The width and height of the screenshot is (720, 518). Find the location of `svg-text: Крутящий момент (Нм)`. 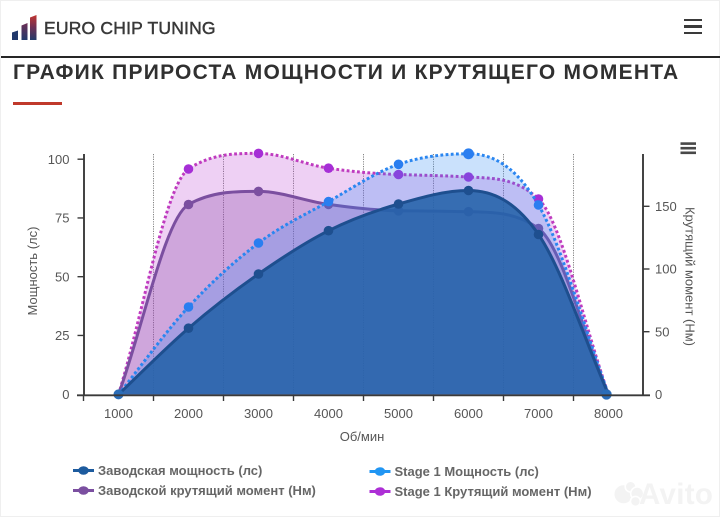

svg-text: Крутящий момент (Нм) is located at coordinates (690, 276).